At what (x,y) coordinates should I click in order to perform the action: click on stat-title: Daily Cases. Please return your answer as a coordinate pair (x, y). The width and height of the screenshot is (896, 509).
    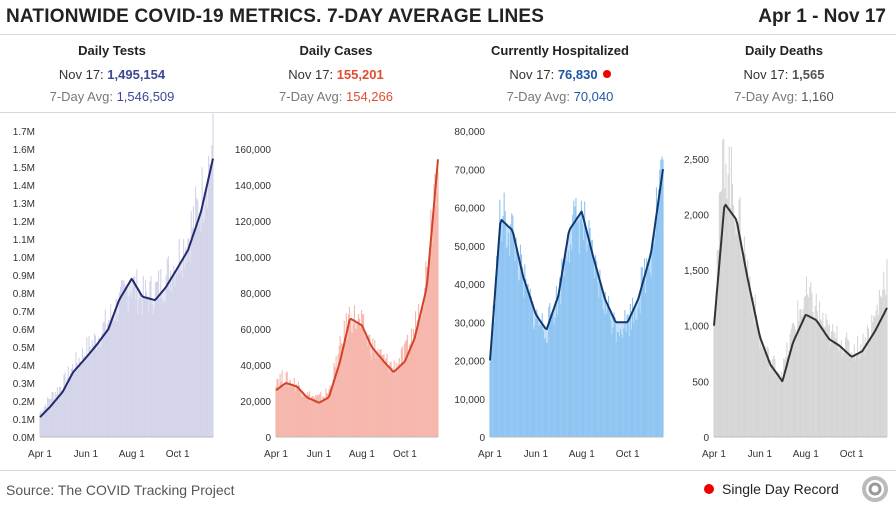
    Looking at the image, I should click on (336, 50).